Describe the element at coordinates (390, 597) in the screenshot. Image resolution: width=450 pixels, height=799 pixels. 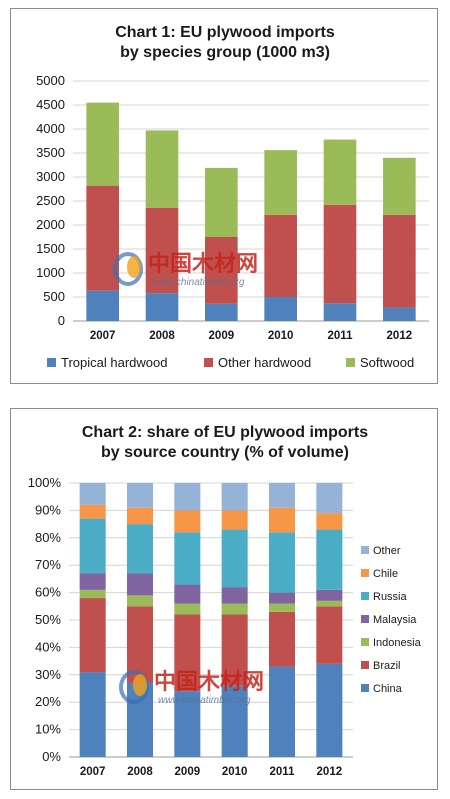
I see `chart2-legend-label: Russia` at that location.